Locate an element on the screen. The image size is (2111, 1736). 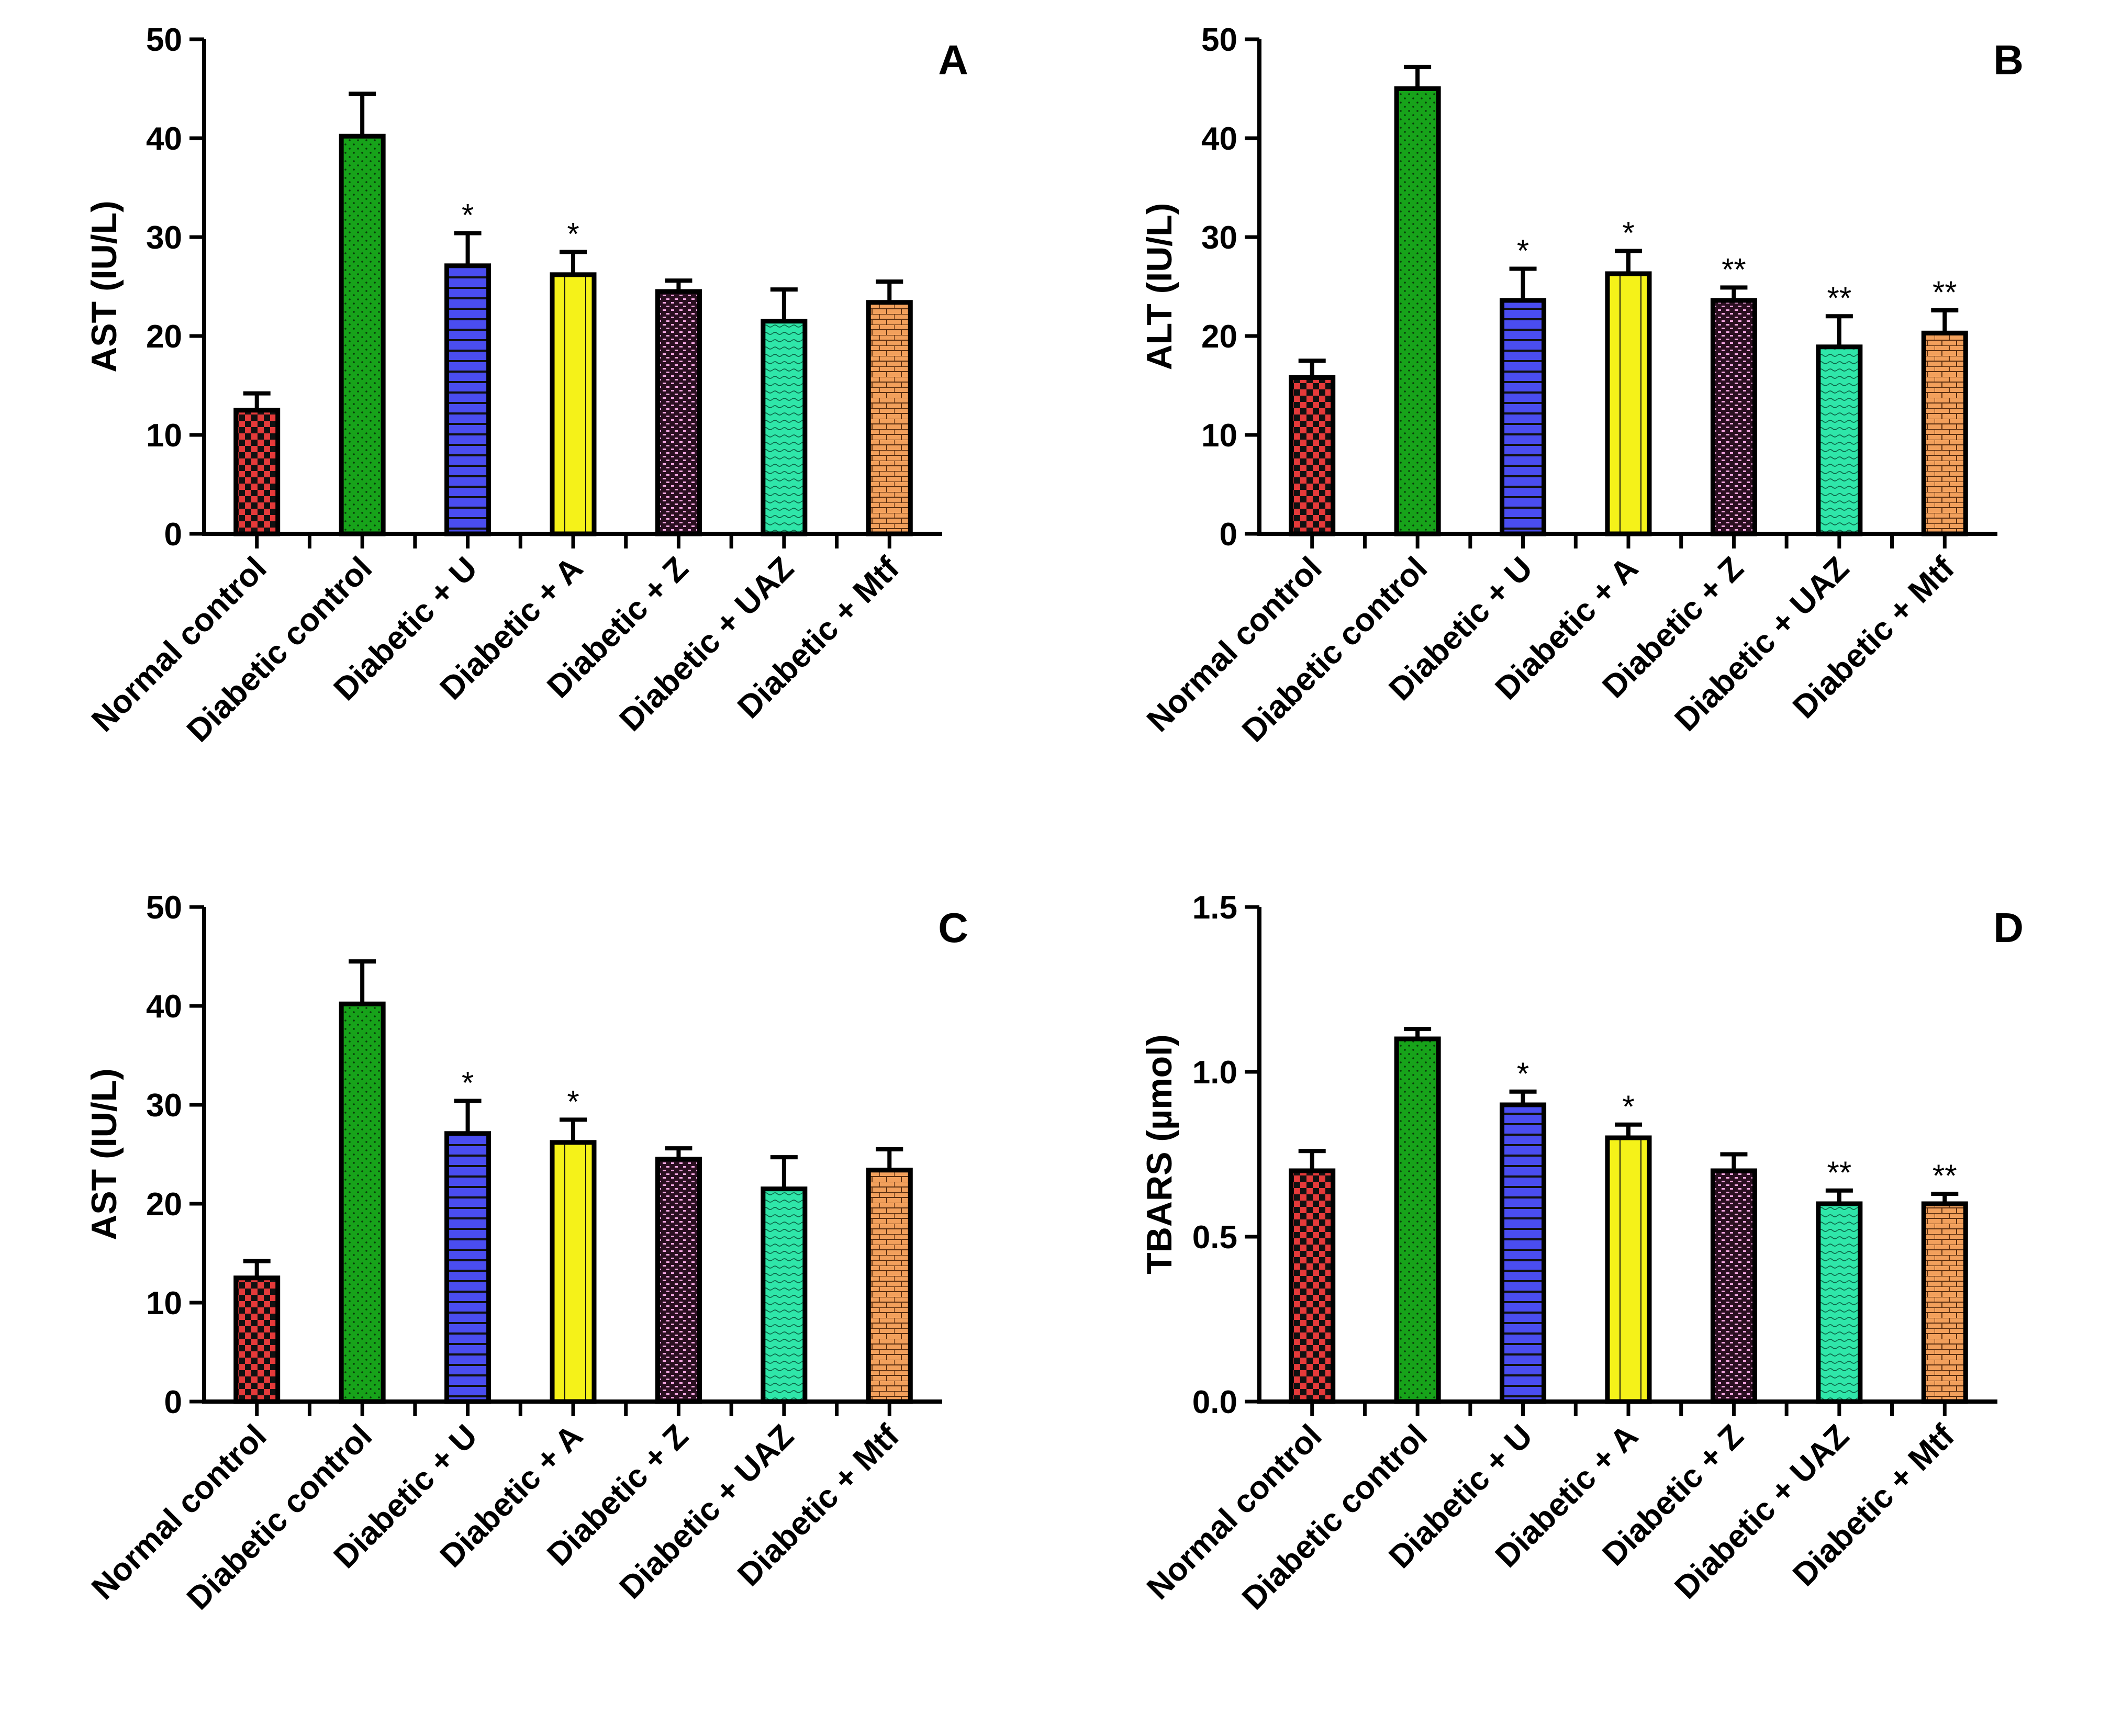
panel-label: C is located at coordinates (953, 927).